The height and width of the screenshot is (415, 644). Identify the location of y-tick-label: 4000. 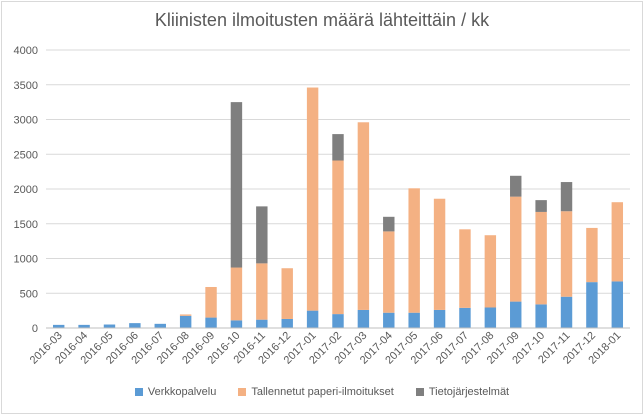
(26, 51).